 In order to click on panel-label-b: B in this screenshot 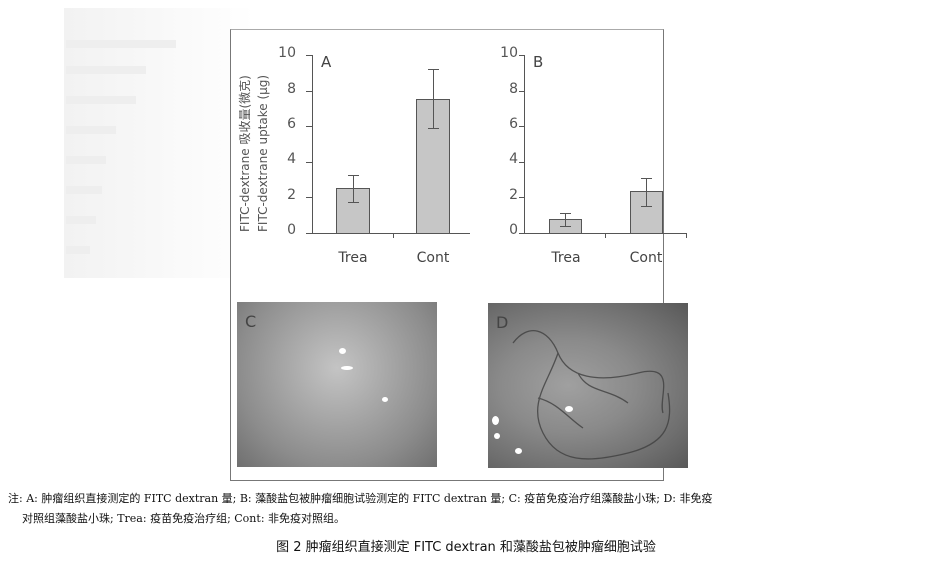, I will do `click(538, 62)`.